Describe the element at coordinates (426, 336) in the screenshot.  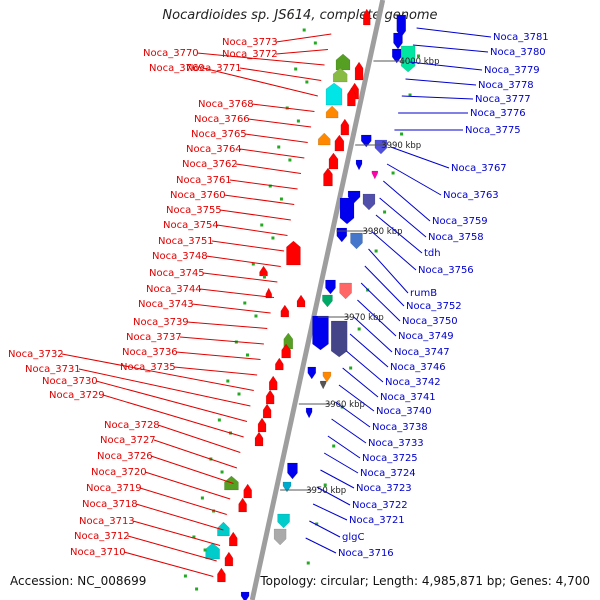
I see `gene-label-right: Noca_3749` at that location.